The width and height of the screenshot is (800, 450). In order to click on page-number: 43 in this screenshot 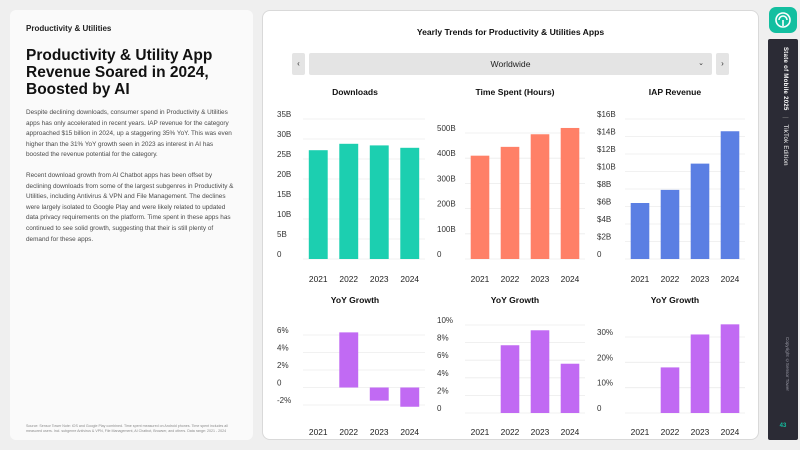, I will do `click(783, 426)`.